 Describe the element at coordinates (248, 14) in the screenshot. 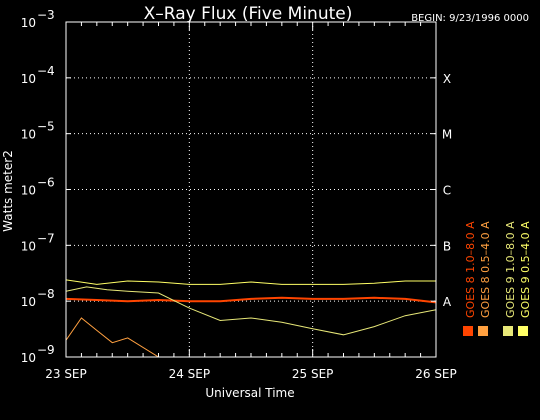

I see `chart-title: X–Ray Flux (Five Minute)` at that location.